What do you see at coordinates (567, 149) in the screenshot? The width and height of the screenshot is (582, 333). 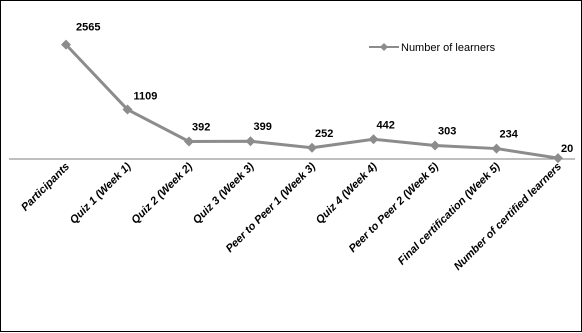 I see `data-label: 20` at bounding box center [567, 149].